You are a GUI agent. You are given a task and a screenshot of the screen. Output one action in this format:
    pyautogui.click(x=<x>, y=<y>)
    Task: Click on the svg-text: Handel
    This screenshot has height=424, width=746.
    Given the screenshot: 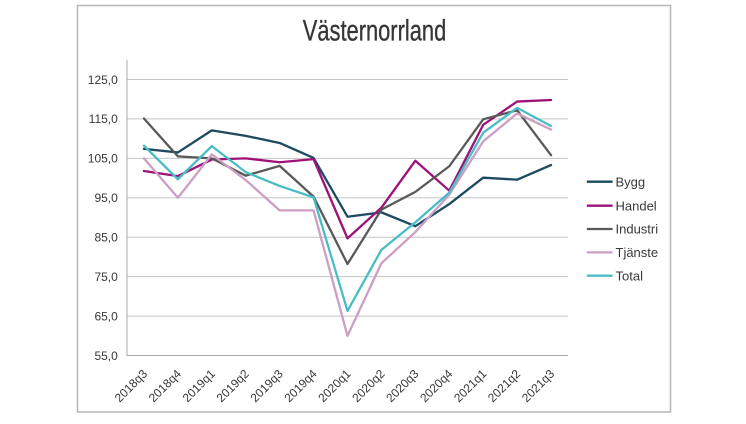 What is the action you would take?
    pyautogui.click(x=636, y=205)
    